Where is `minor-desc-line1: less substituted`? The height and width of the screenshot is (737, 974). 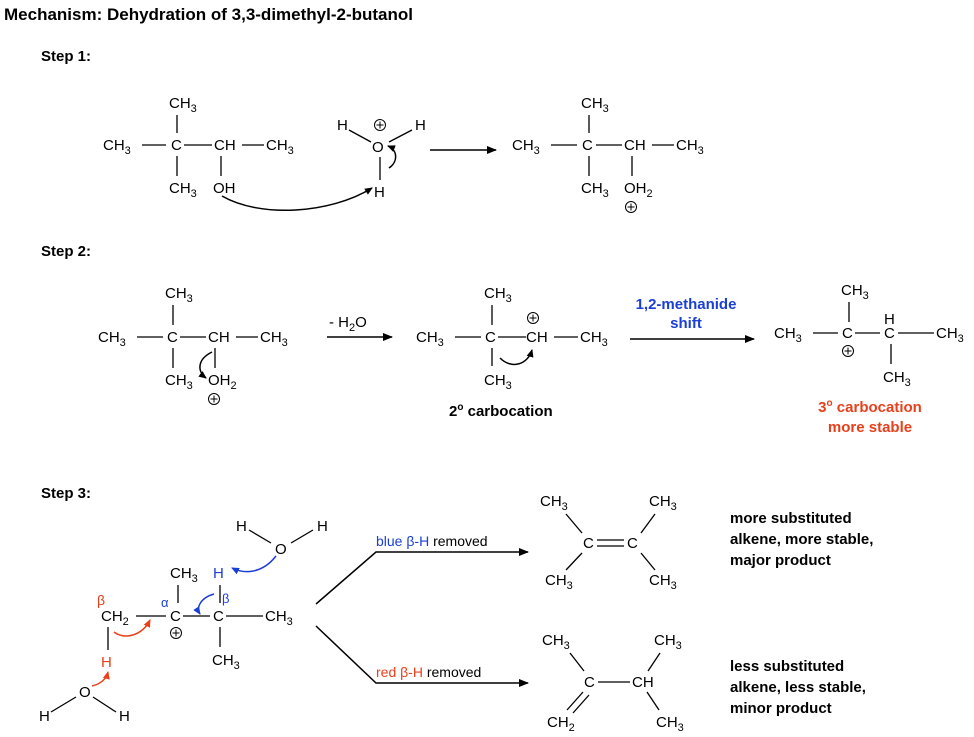
minor-desc-line1: less substituted is located at coordinates (787, 666).